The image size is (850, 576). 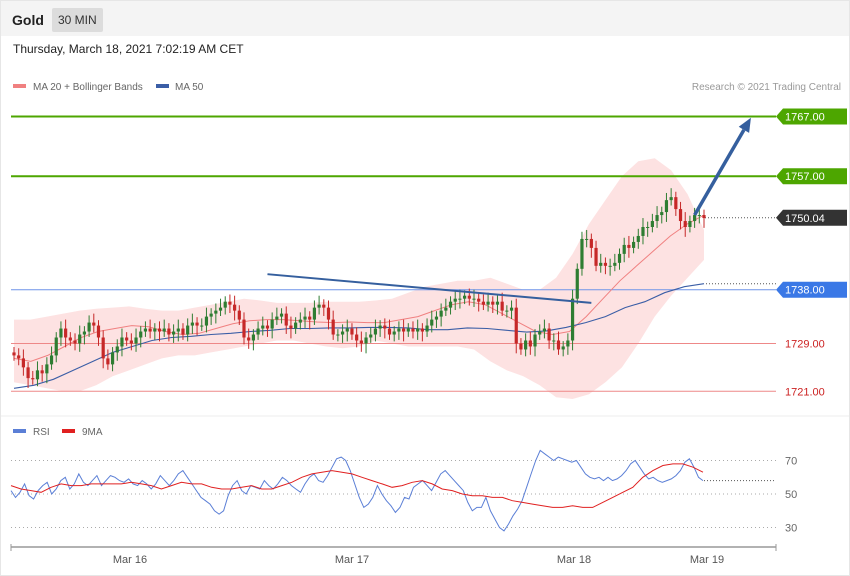 I want to click on price-level-label: 1721.00, so click(x=805, y=392).